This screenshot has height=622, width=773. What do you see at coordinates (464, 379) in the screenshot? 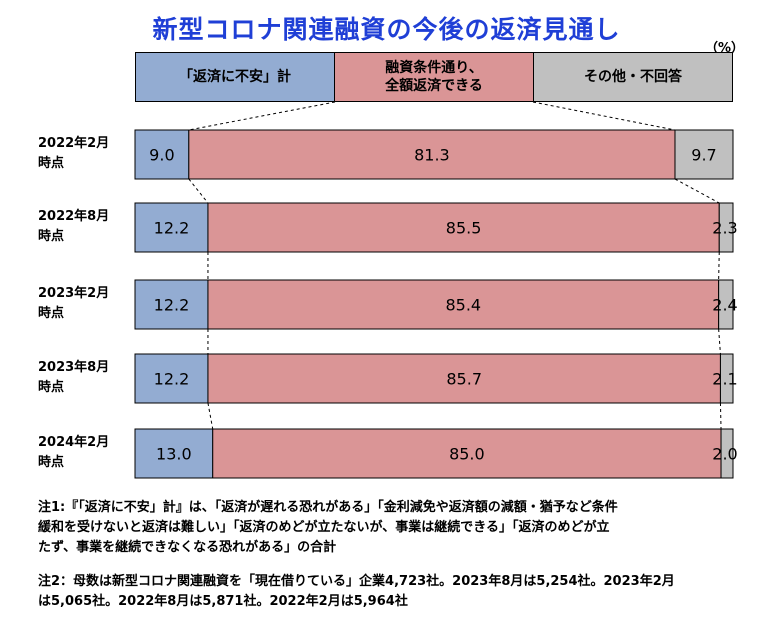
I see `data-label: 85.7` at bounding box center [464, 379].